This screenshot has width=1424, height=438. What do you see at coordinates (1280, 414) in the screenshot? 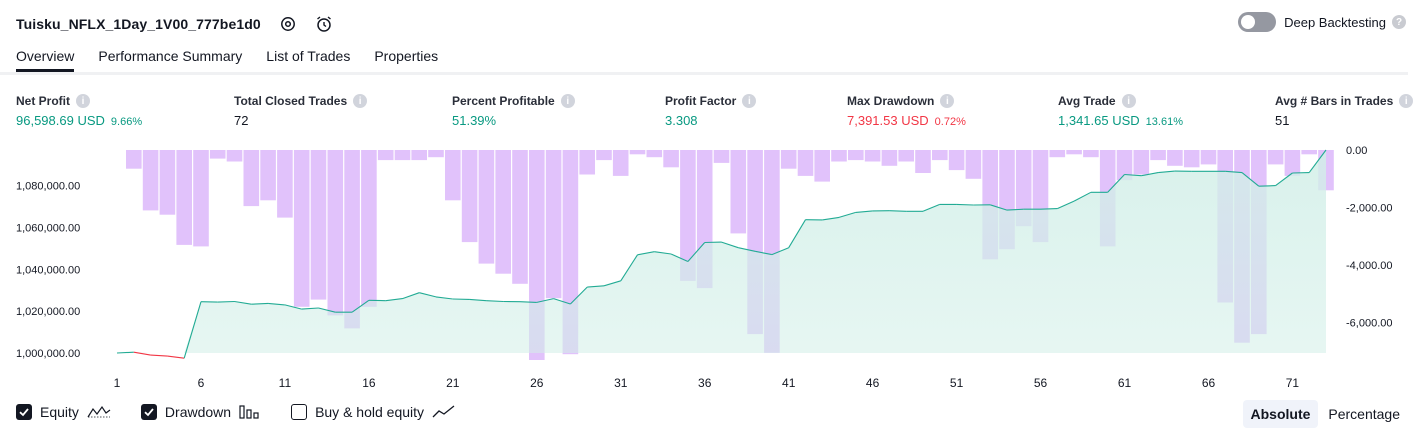
I see `absolute-mode-button: Absolute` at bounding box center [1280, 414].